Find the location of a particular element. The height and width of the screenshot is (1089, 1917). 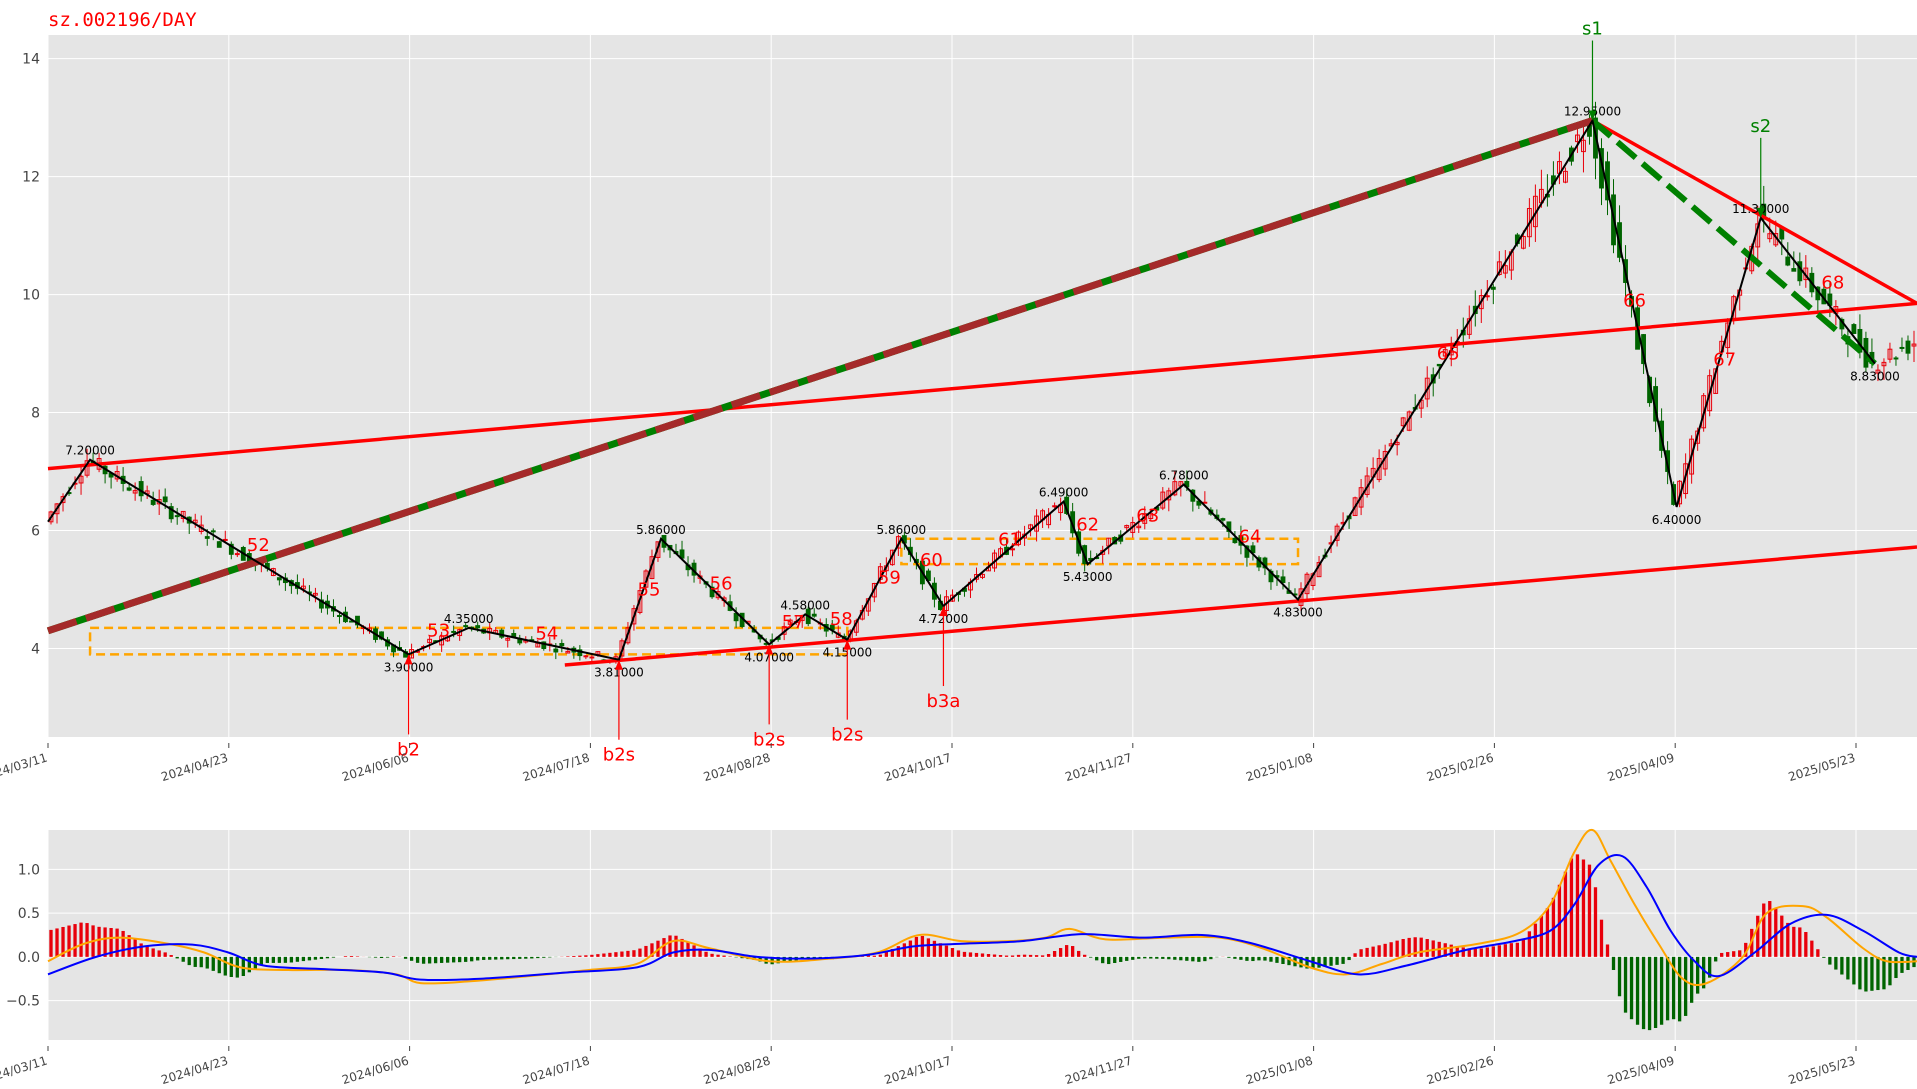

x-tick-label: 2025/04/09 is located at coordinates (1641, 1070).